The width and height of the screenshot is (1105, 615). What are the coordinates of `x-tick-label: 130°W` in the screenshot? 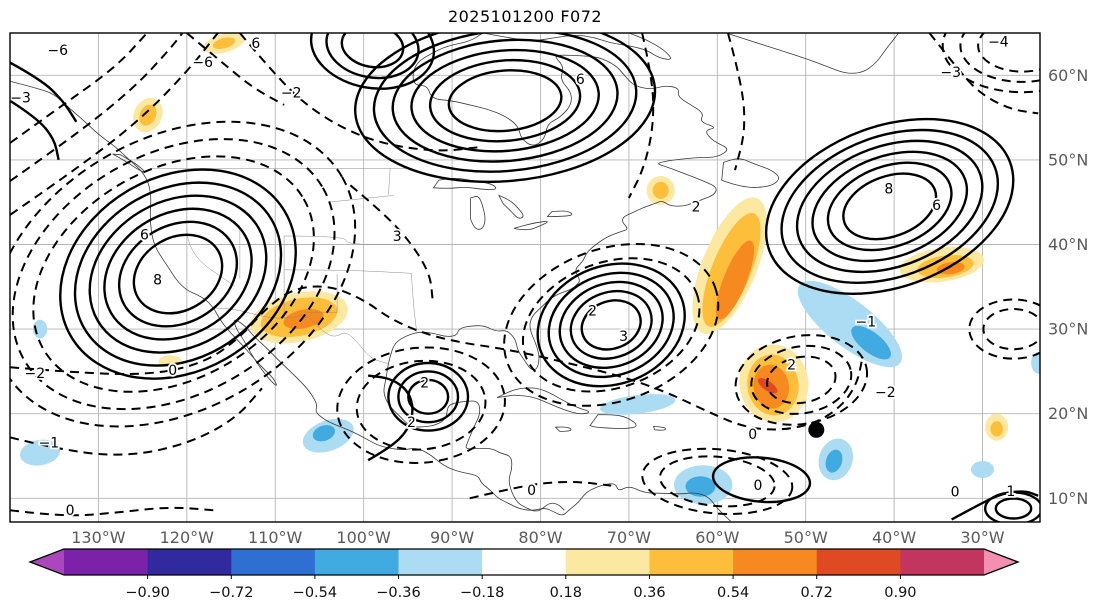 It's located at (98, 537).